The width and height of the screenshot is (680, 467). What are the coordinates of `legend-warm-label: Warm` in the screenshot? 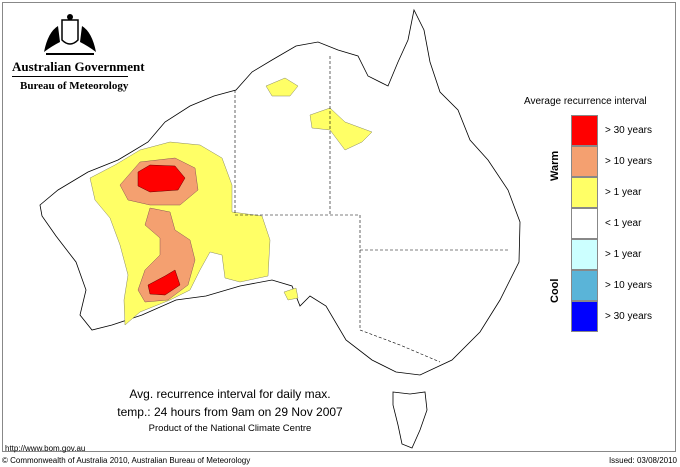 It's located at (555, 165).